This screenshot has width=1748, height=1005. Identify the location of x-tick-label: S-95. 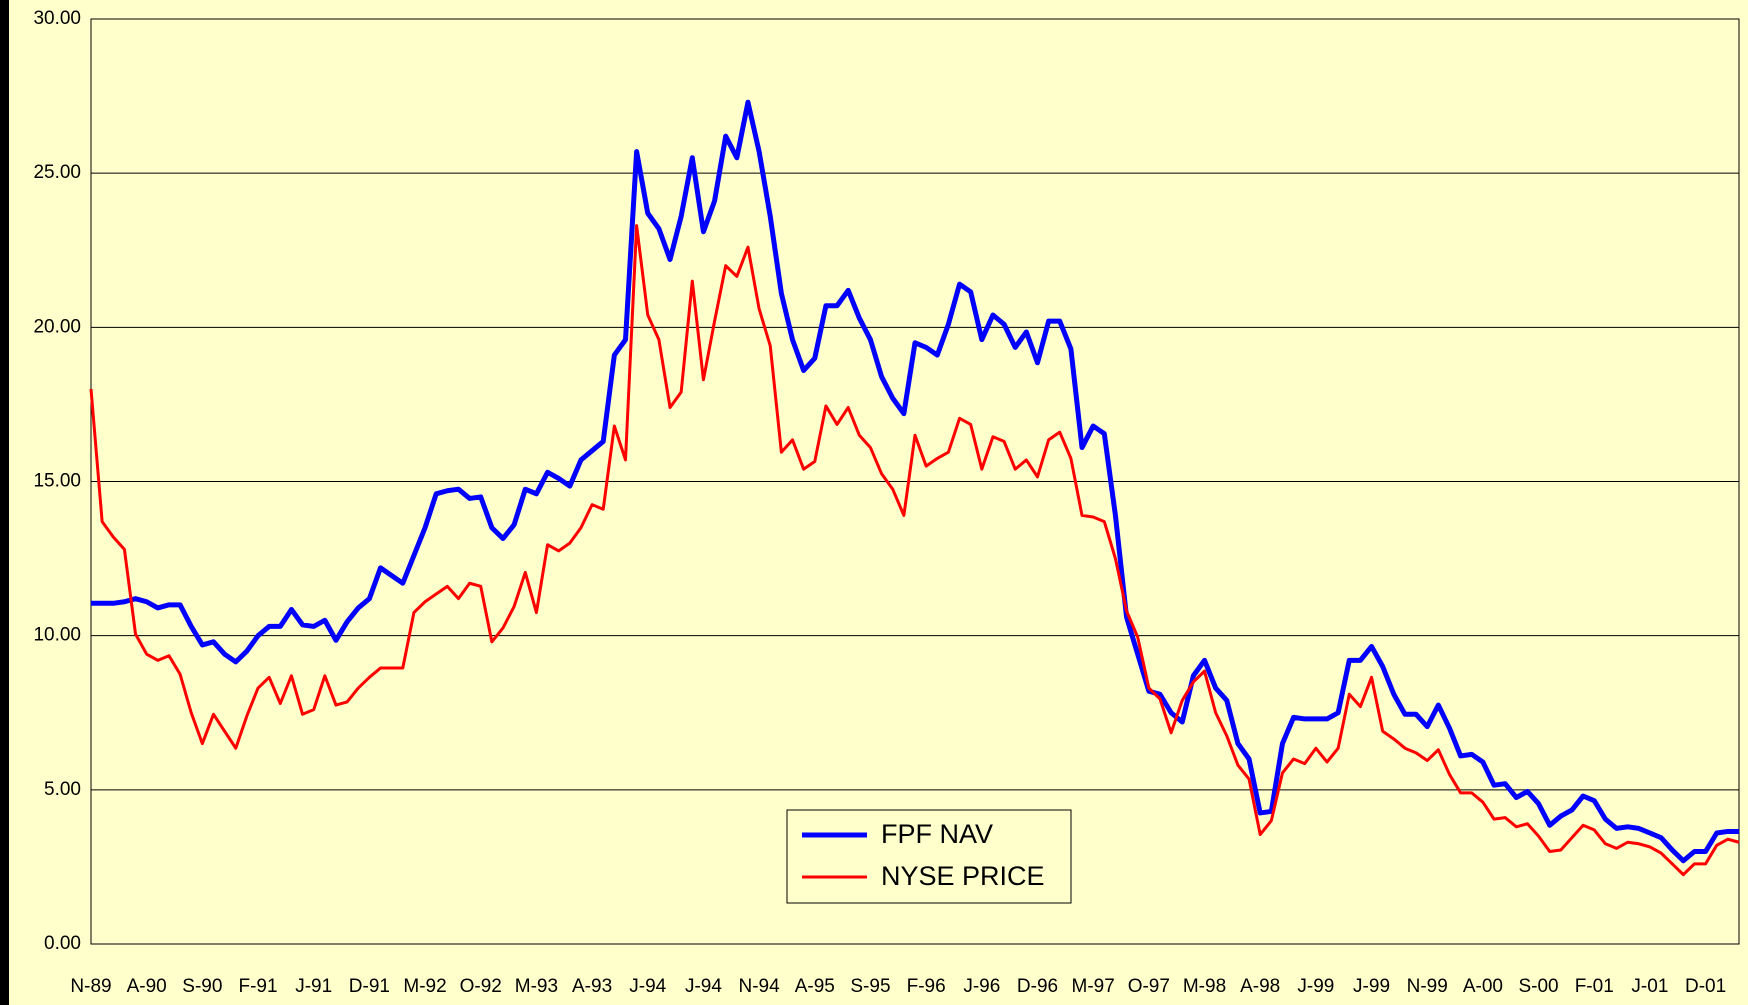
(870, 986).